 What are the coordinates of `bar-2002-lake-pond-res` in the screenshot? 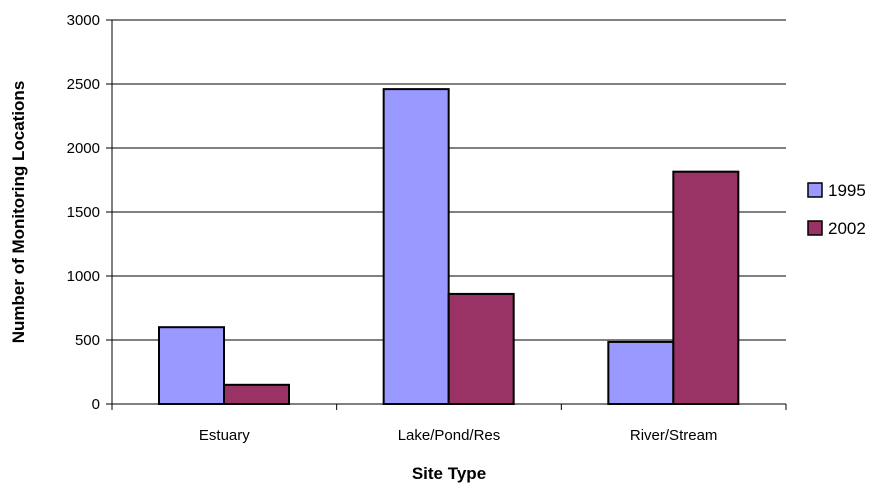 It's located at (481, 349).